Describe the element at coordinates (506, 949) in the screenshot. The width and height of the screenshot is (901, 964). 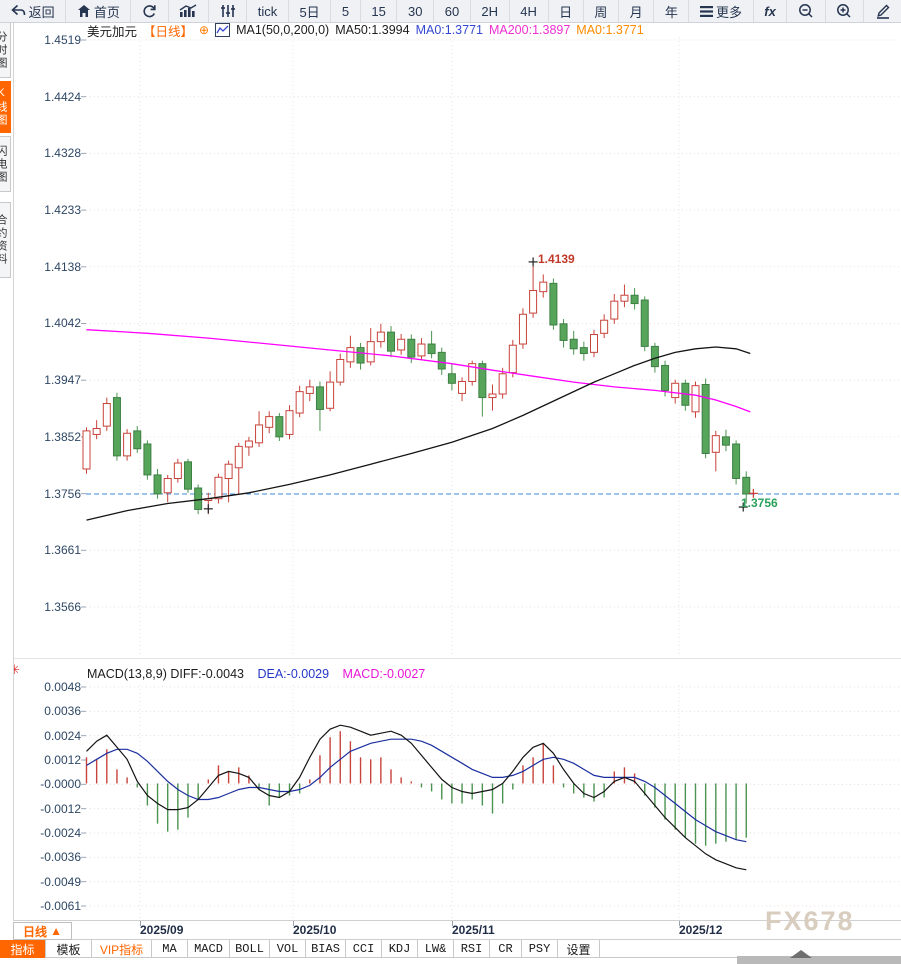
I see `tab-cr: CR` at that location.